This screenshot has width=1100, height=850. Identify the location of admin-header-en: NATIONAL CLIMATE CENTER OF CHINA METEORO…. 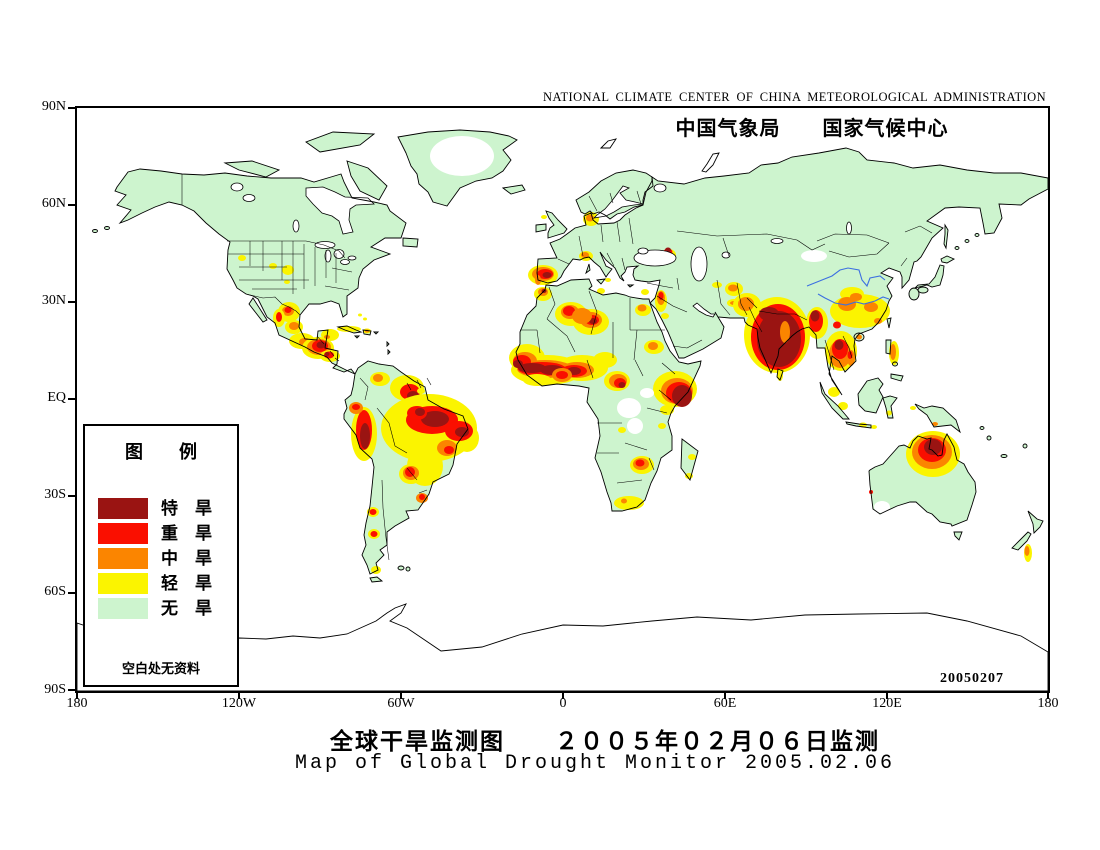
(794, 97).